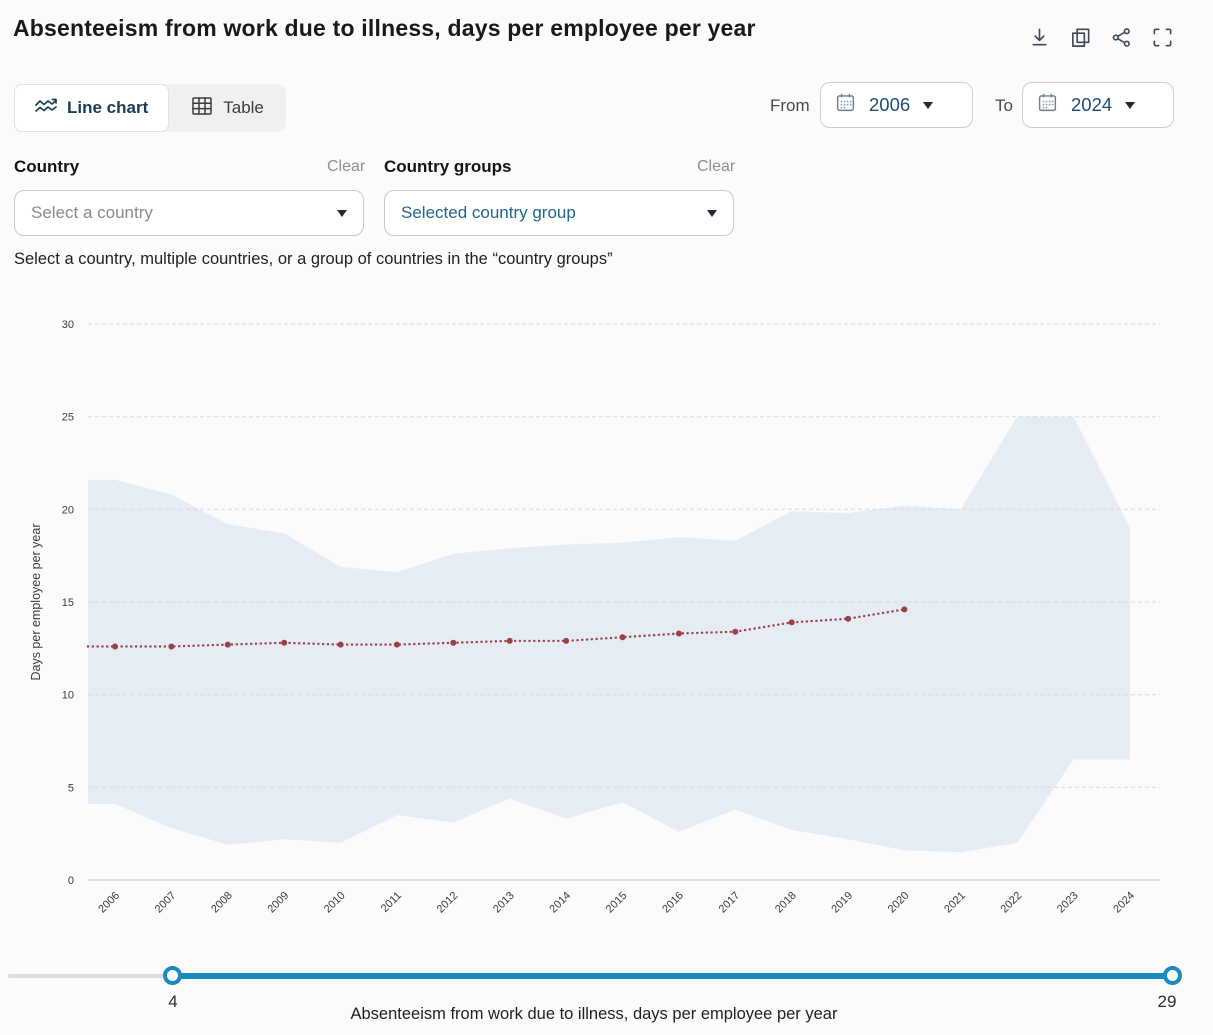 The image size is (1213, 1035). What do you see at coordinates (278, 903) in the screenshot?
I see `svg-text: 2009` at bounding box center [278, 903].